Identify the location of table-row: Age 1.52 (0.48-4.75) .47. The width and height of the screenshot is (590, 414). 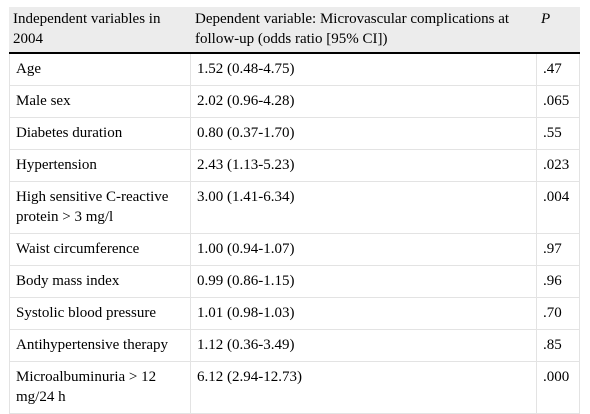
(294, 70).